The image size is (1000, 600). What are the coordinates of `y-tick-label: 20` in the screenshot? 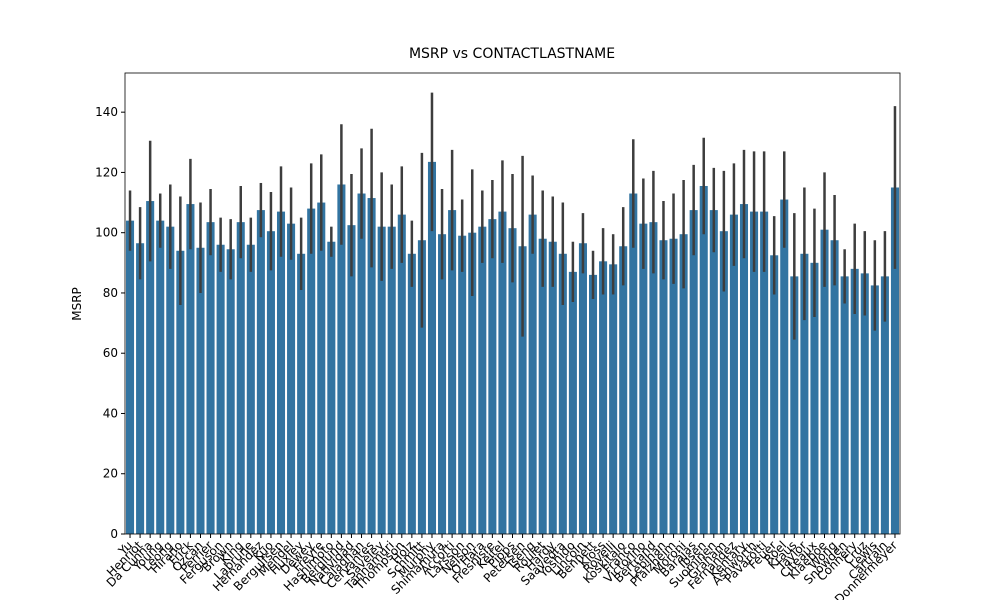 It's located at (110, 474).